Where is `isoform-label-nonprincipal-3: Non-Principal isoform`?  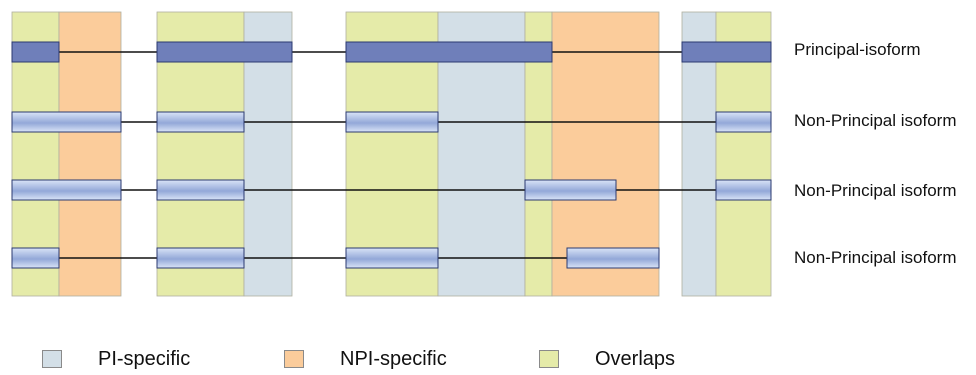 isoform-label-nonprincipal-3: Non-Principal isoform is located at coordinates (875, 257).